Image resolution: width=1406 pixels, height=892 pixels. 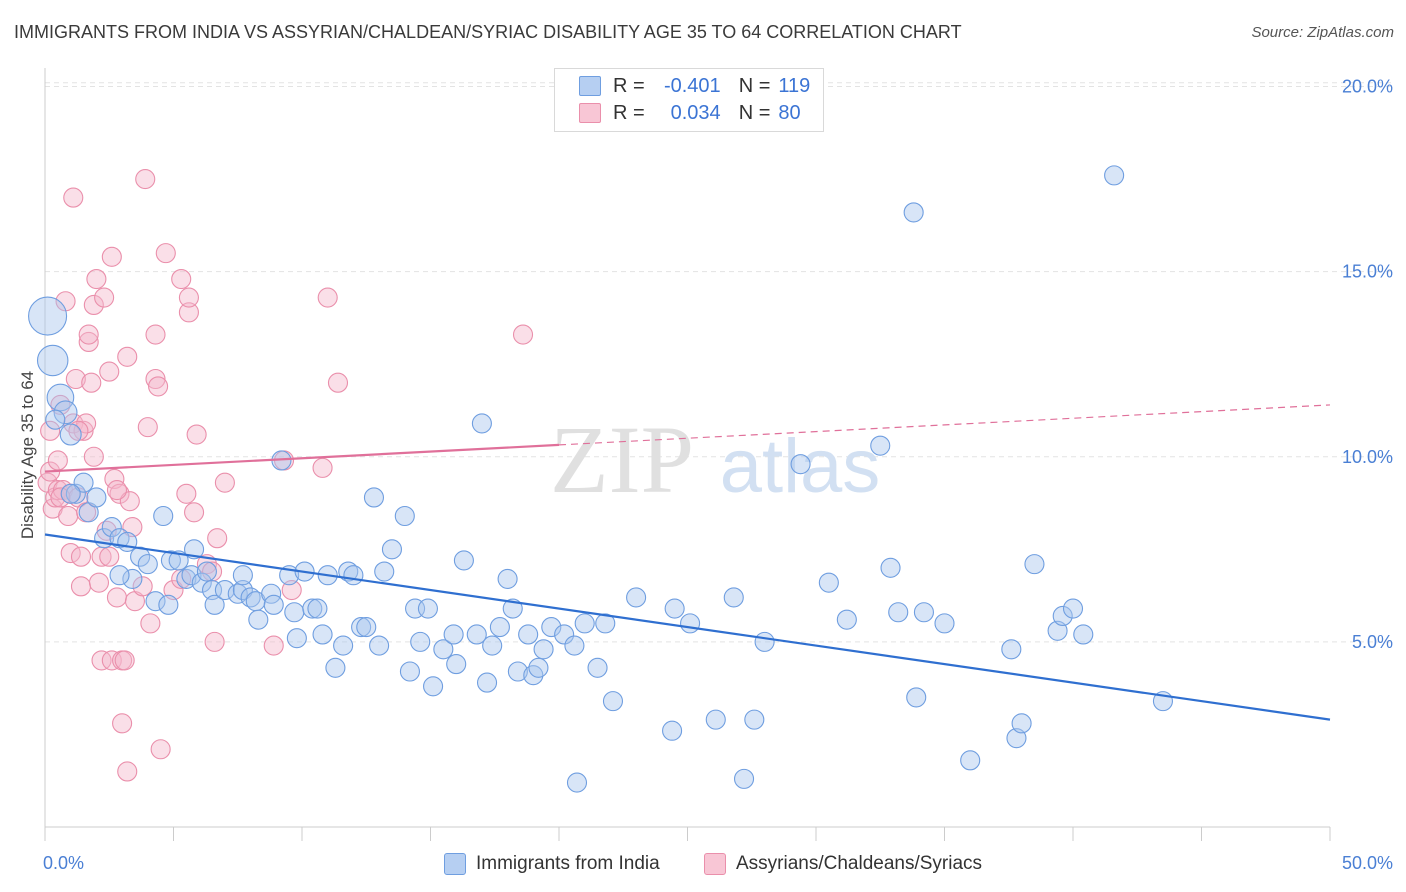 I want to click on watermark: ZIP atlas, so click(x=715, y=459).